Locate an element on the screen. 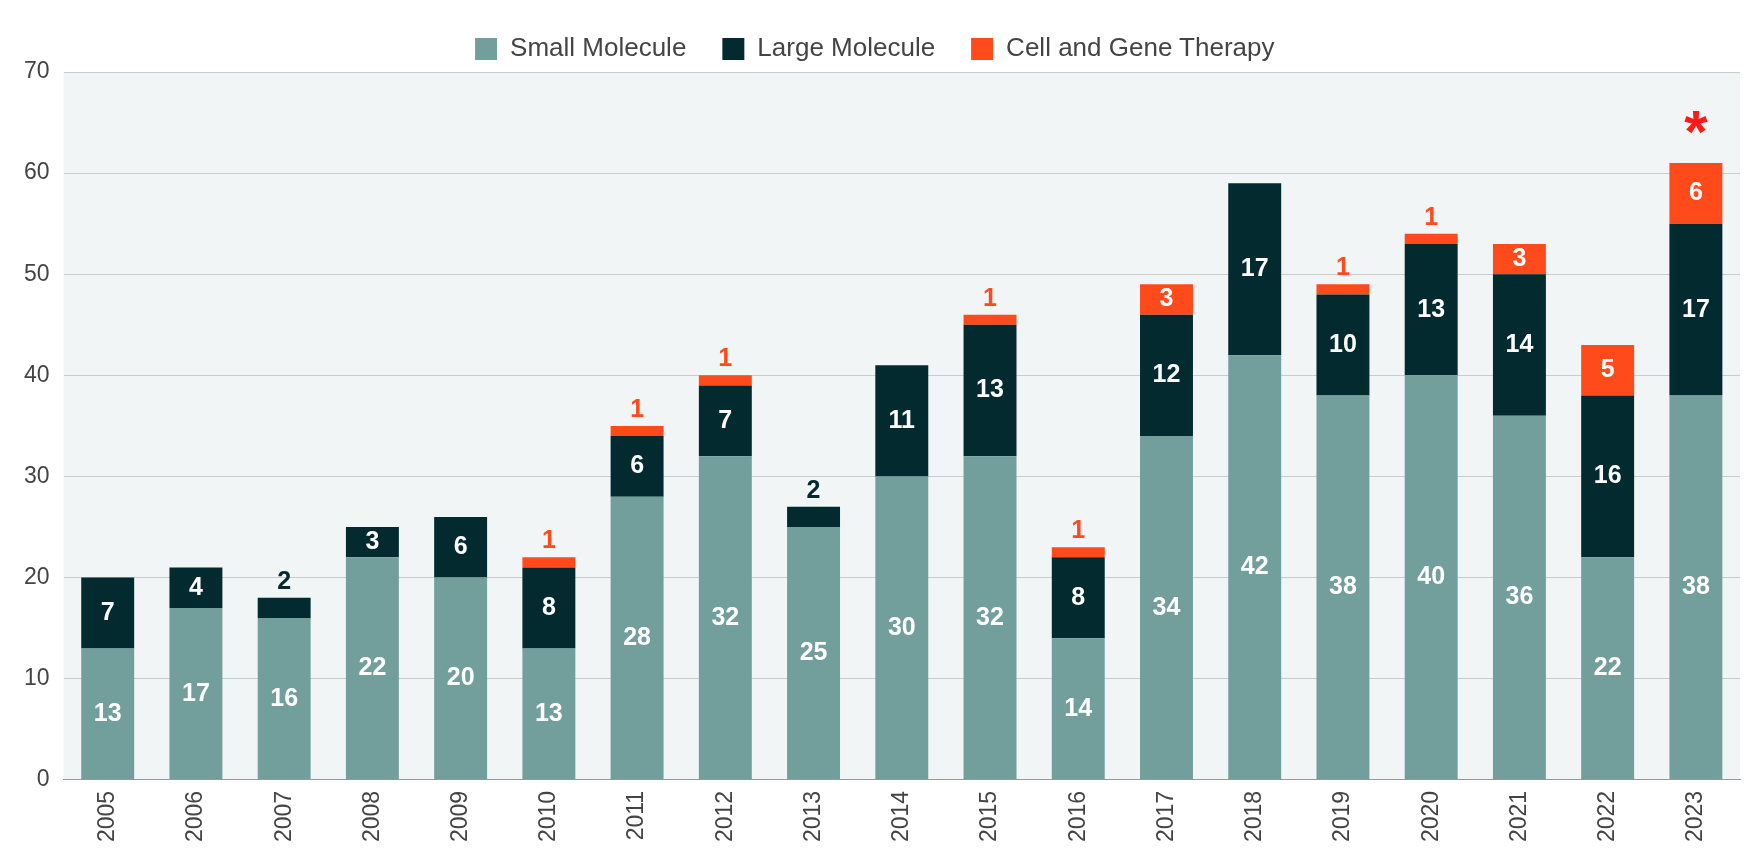  x-tick-label: 2016 is located at coordinates (1076, 816).